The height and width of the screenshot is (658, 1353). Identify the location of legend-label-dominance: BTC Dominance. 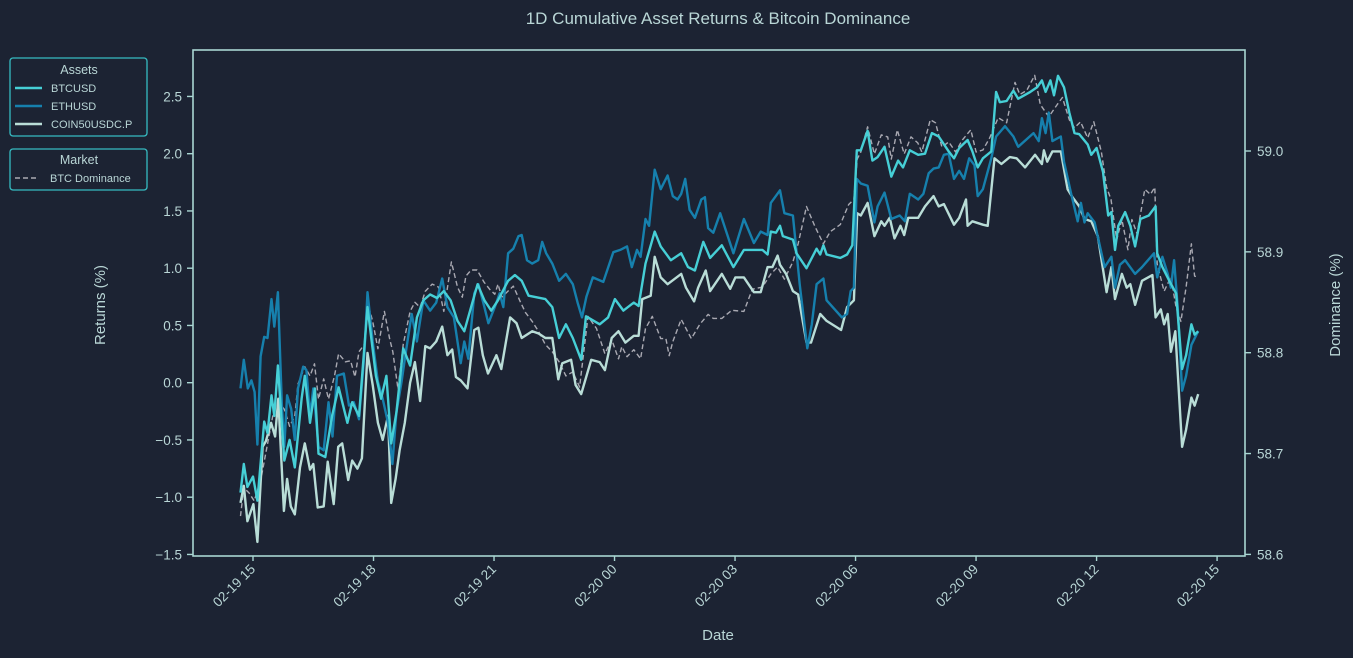
(90, 179).